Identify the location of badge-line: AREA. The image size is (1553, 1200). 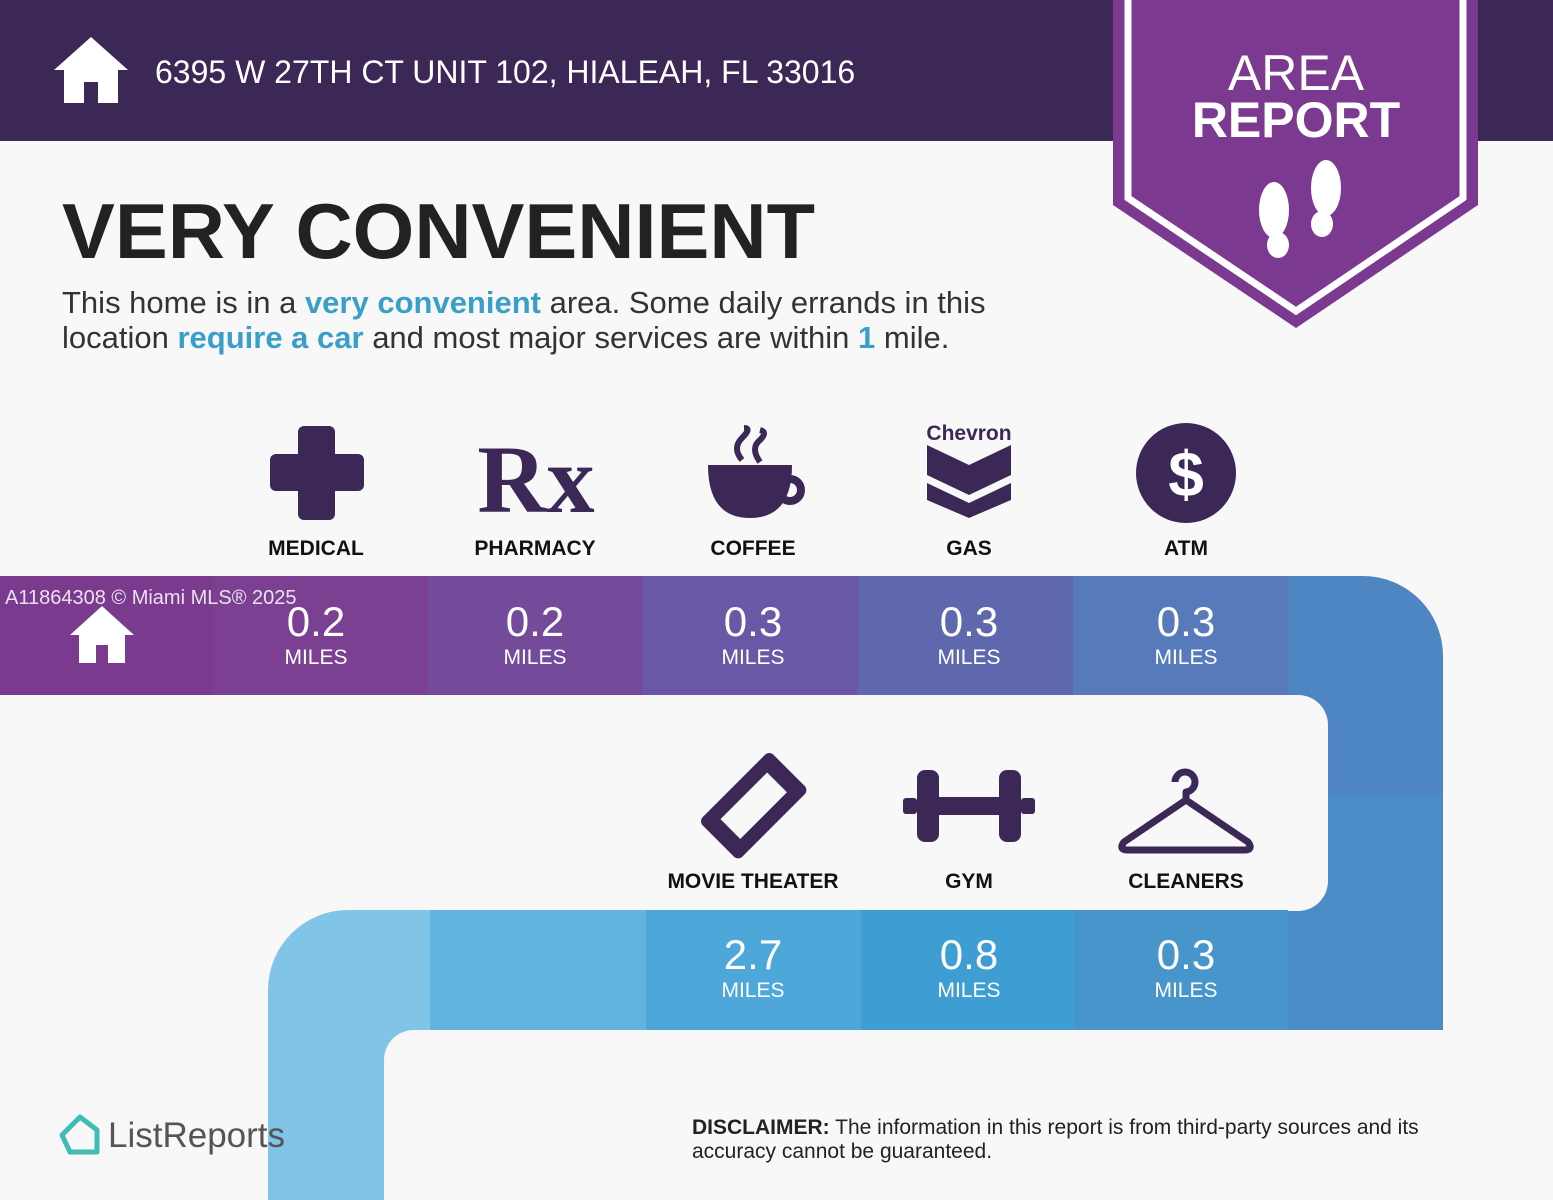
(1296, 73).